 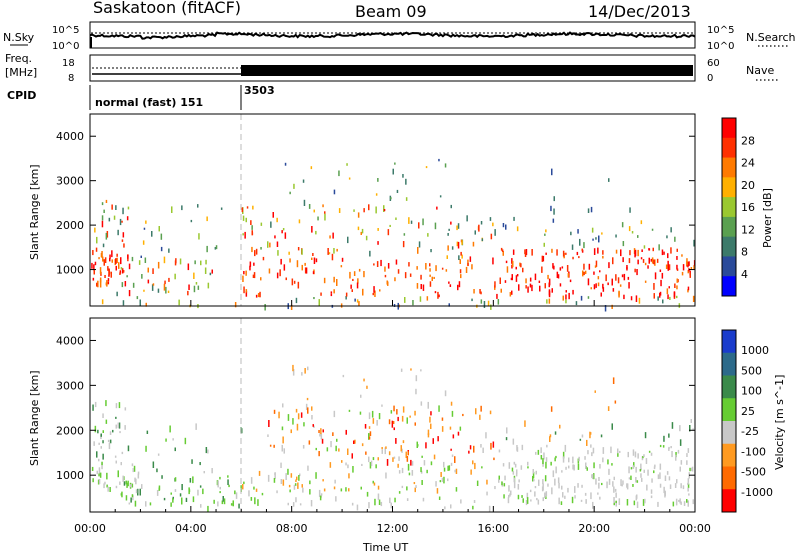 I want to click on velocity-colorbar-label: Velocity [m s^-1], so click(x=779, y=422).